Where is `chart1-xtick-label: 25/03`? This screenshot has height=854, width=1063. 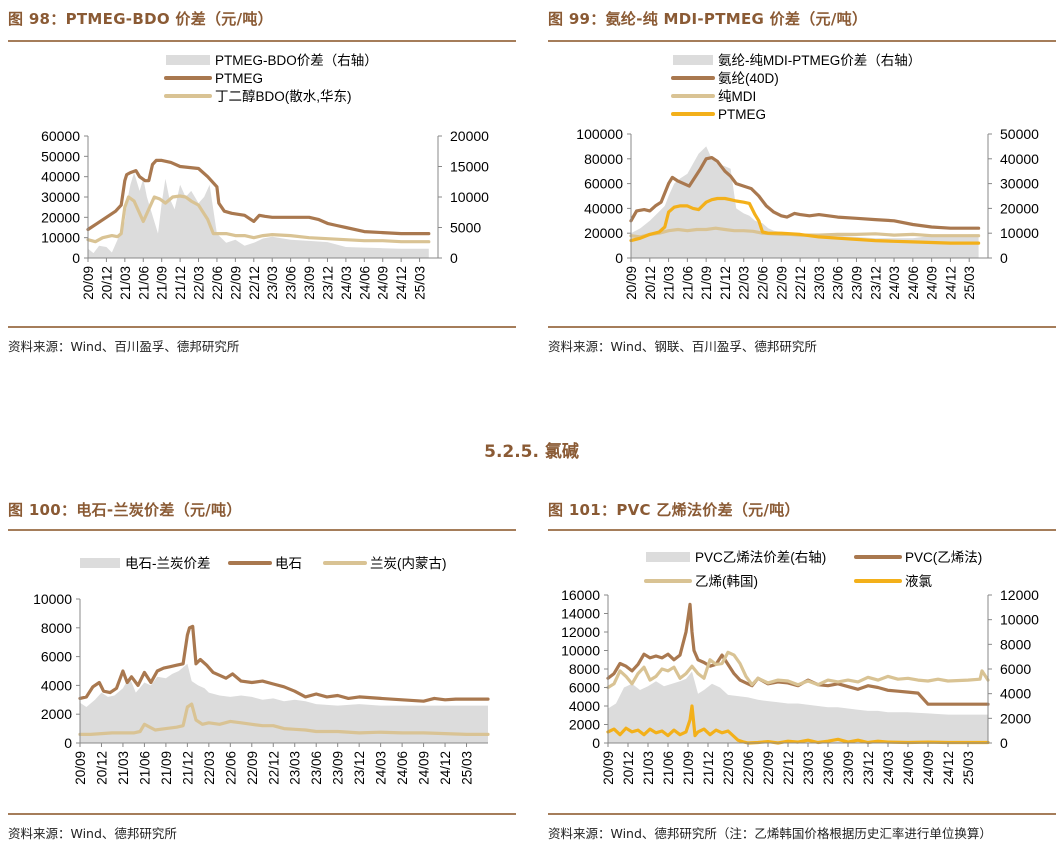 chart1-xtick-label: 25/03 is located at coordinates (969, 283).